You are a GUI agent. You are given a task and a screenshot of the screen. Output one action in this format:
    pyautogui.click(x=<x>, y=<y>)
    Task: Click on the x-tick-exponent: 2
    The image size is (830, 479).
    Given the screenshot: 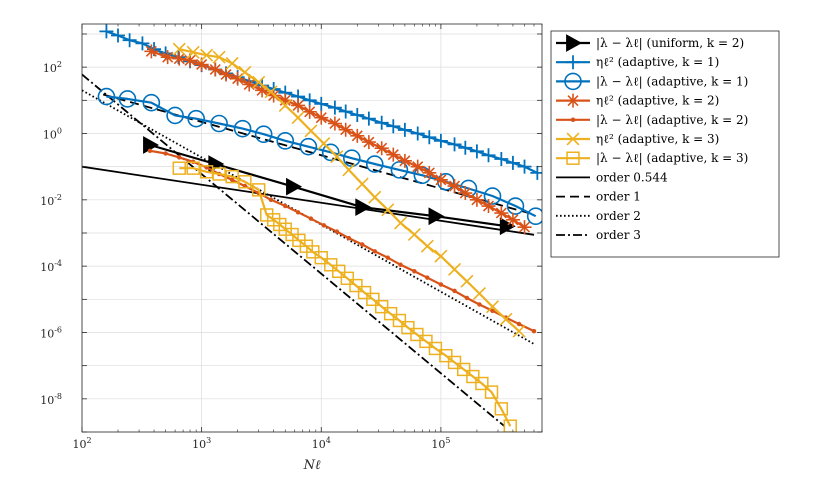 What is the action you would take?
    pyautogui.click(x=88, y=440)
    